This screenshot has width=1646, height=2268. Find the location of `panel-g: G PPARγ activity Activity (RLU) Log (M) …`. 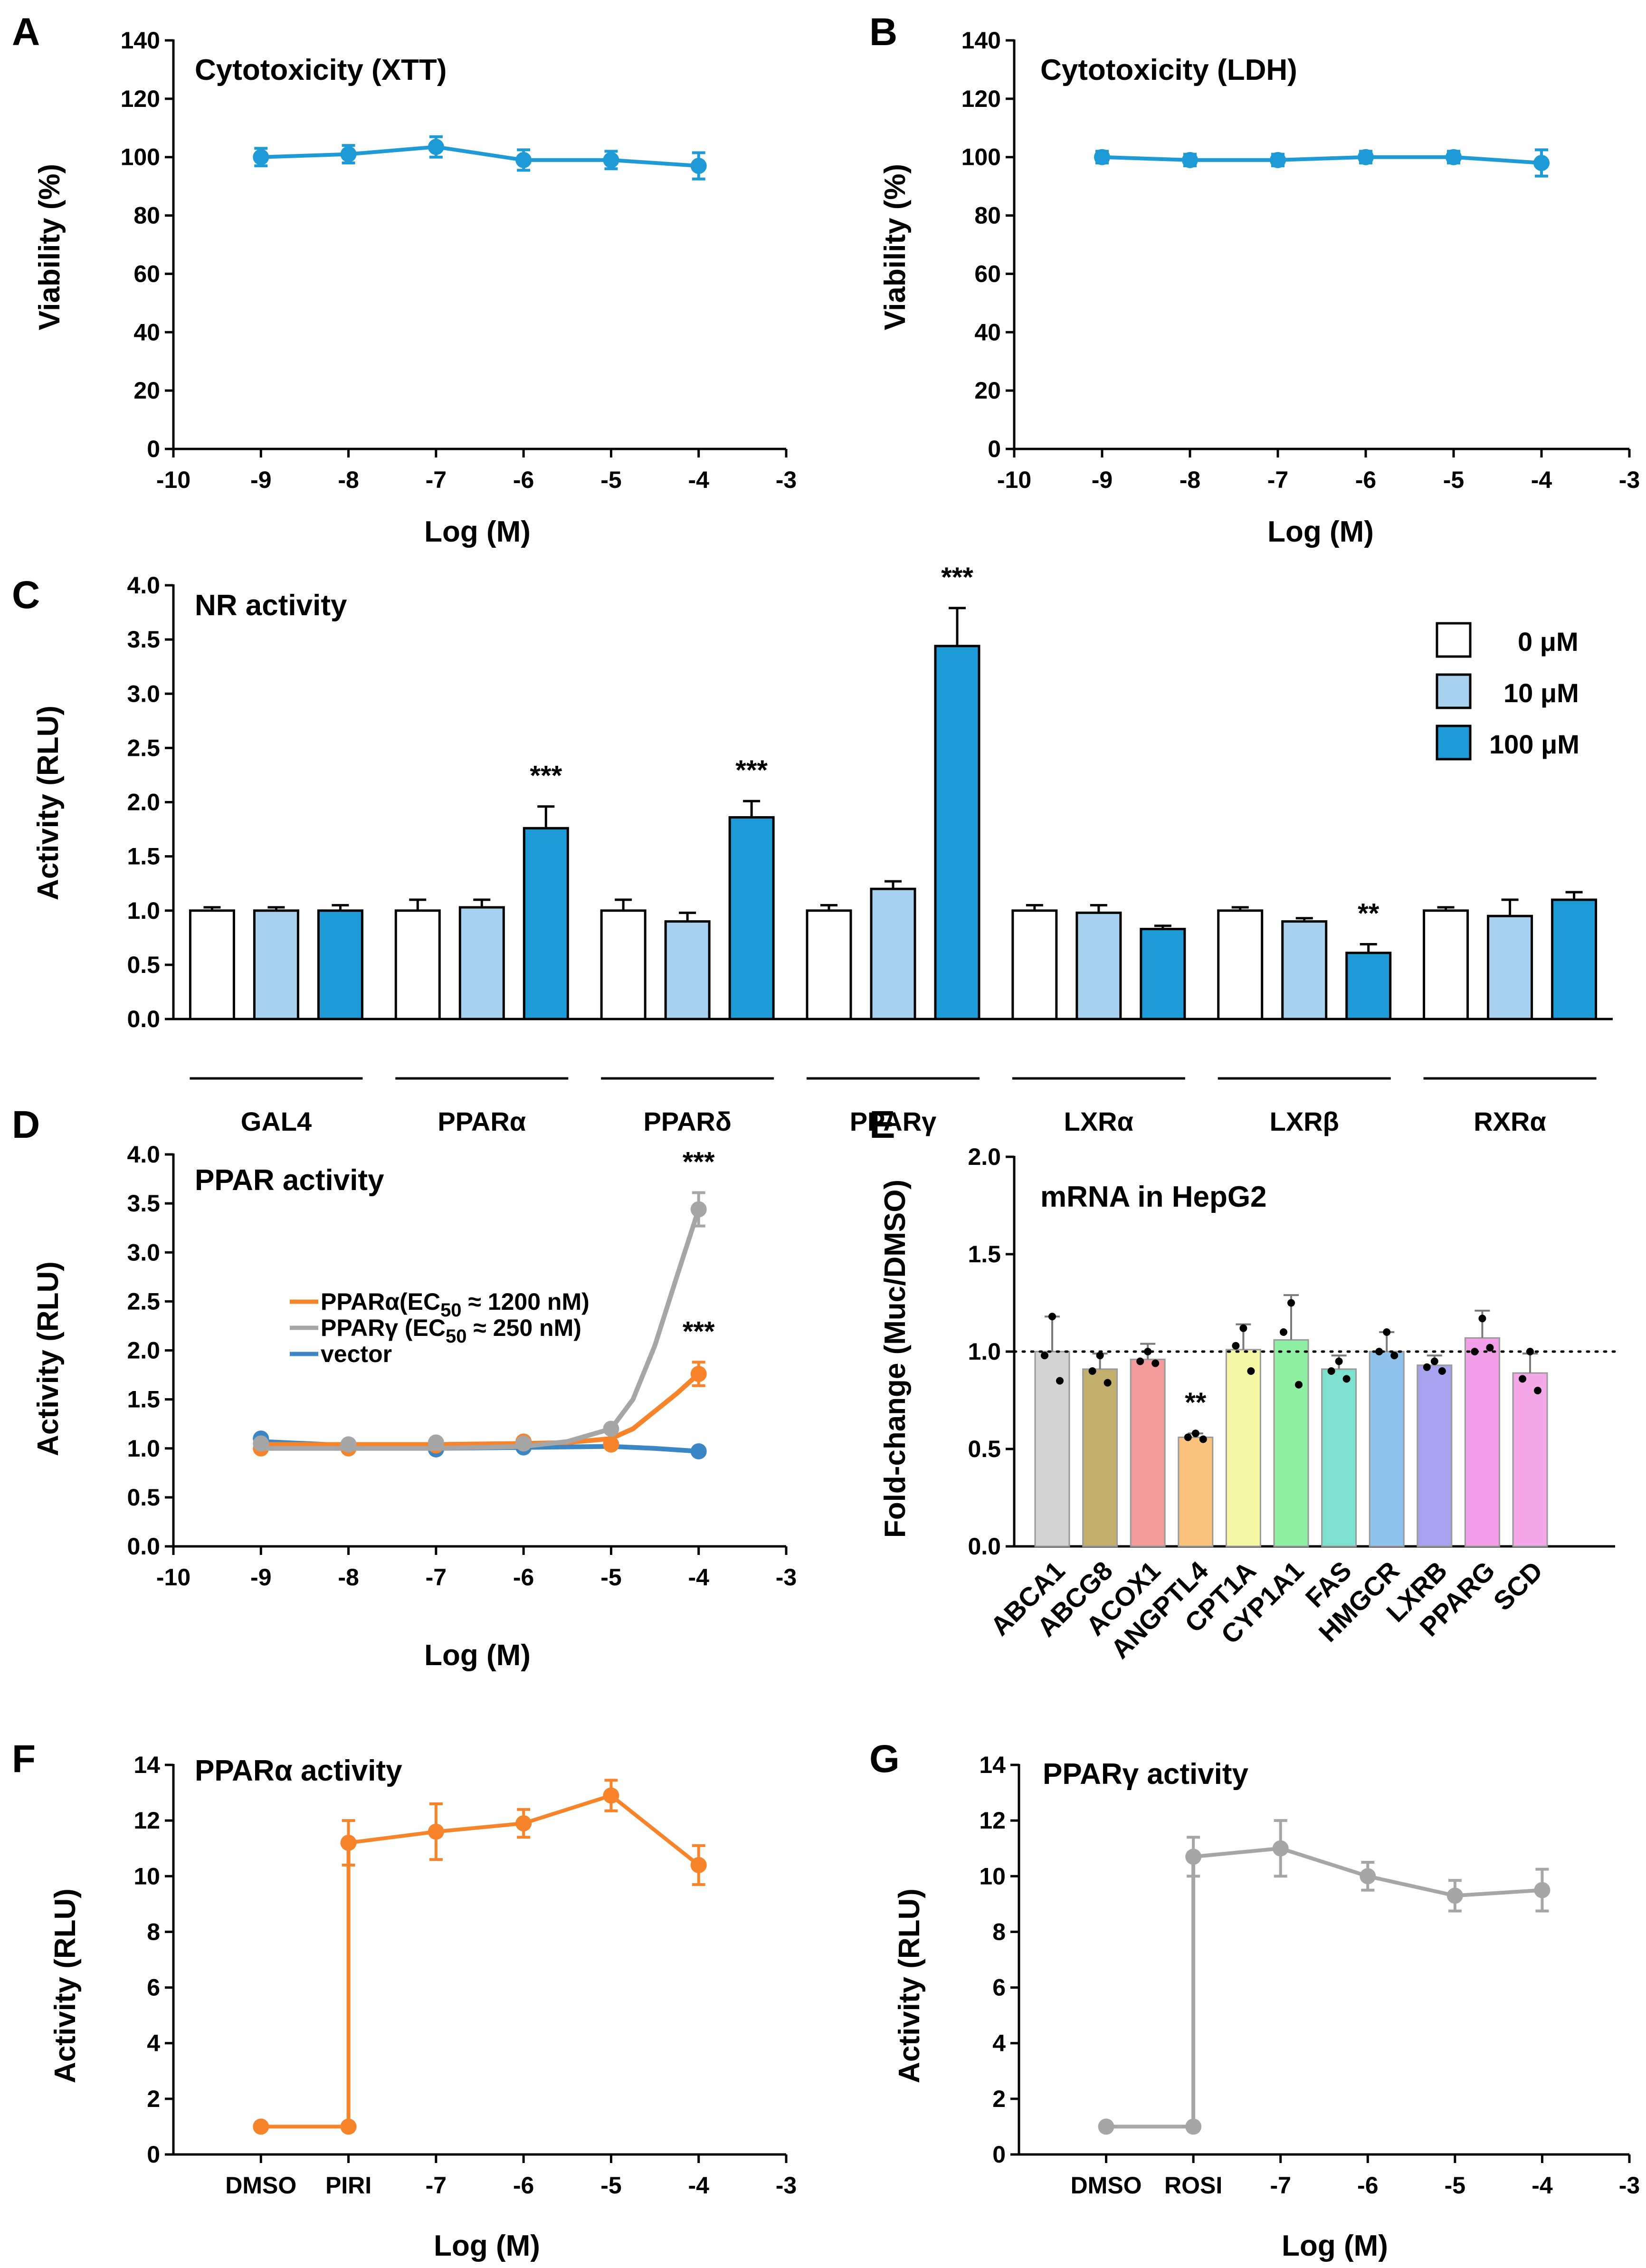

panel-g: G PPARγ activity Activity (RLU) Log (M) … is located at coordinates (1254, 1999).